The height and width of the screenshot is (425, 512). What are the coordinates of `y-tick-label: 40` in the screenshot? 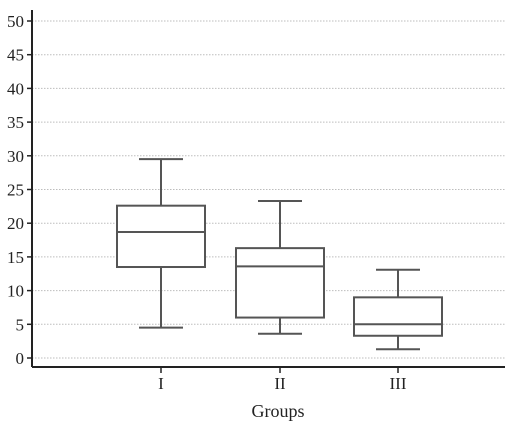 It's located at (15, 88).